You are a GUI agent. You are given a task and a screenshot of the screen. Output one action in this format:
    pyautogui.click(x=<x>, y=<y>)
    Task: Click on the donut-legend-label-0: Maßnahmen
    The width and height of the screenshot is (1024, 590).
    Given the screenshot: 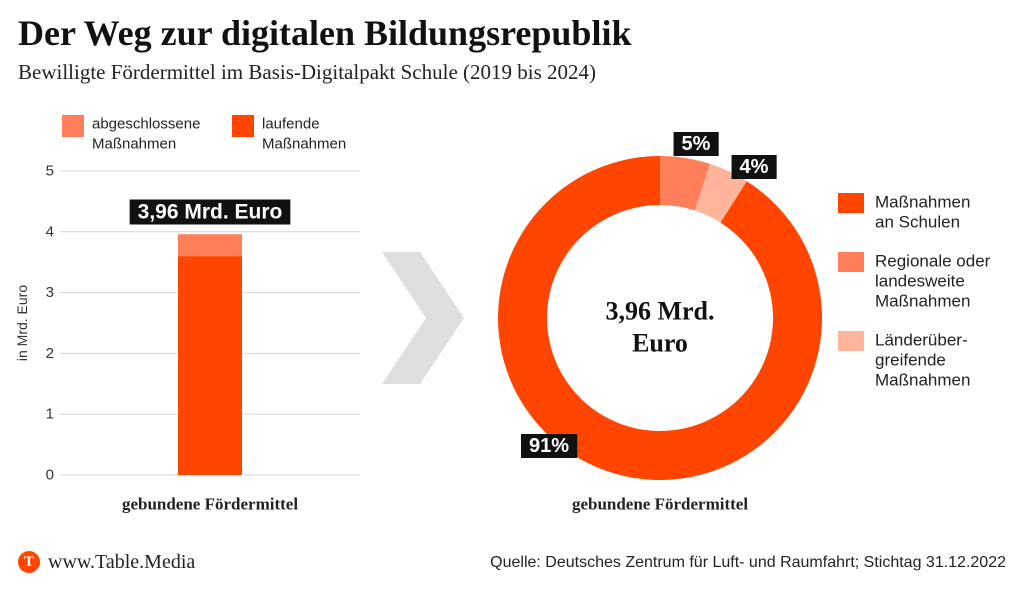 What is the action you would take?
    pyautogui.click(x=922, y=202)
    